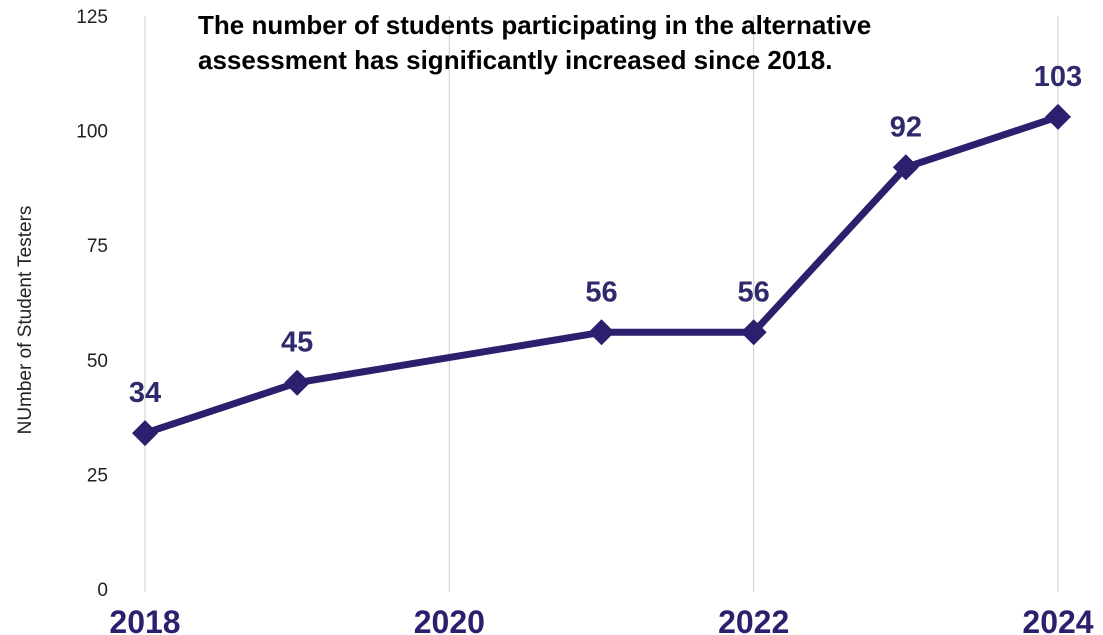 This screenshot has width=1103, height=635. What do you see at coordinates (297, 343) in the screenshot?
I see `data-label: 45` at bounding box center [297, 343].